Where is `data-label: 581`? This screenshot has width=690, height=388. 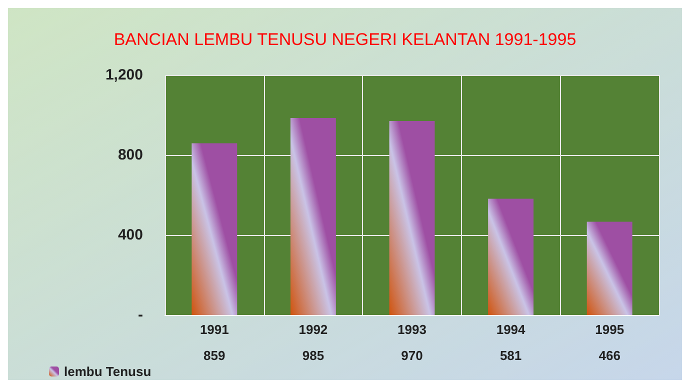 data-label: 581 is located at coordinates (511, 355).